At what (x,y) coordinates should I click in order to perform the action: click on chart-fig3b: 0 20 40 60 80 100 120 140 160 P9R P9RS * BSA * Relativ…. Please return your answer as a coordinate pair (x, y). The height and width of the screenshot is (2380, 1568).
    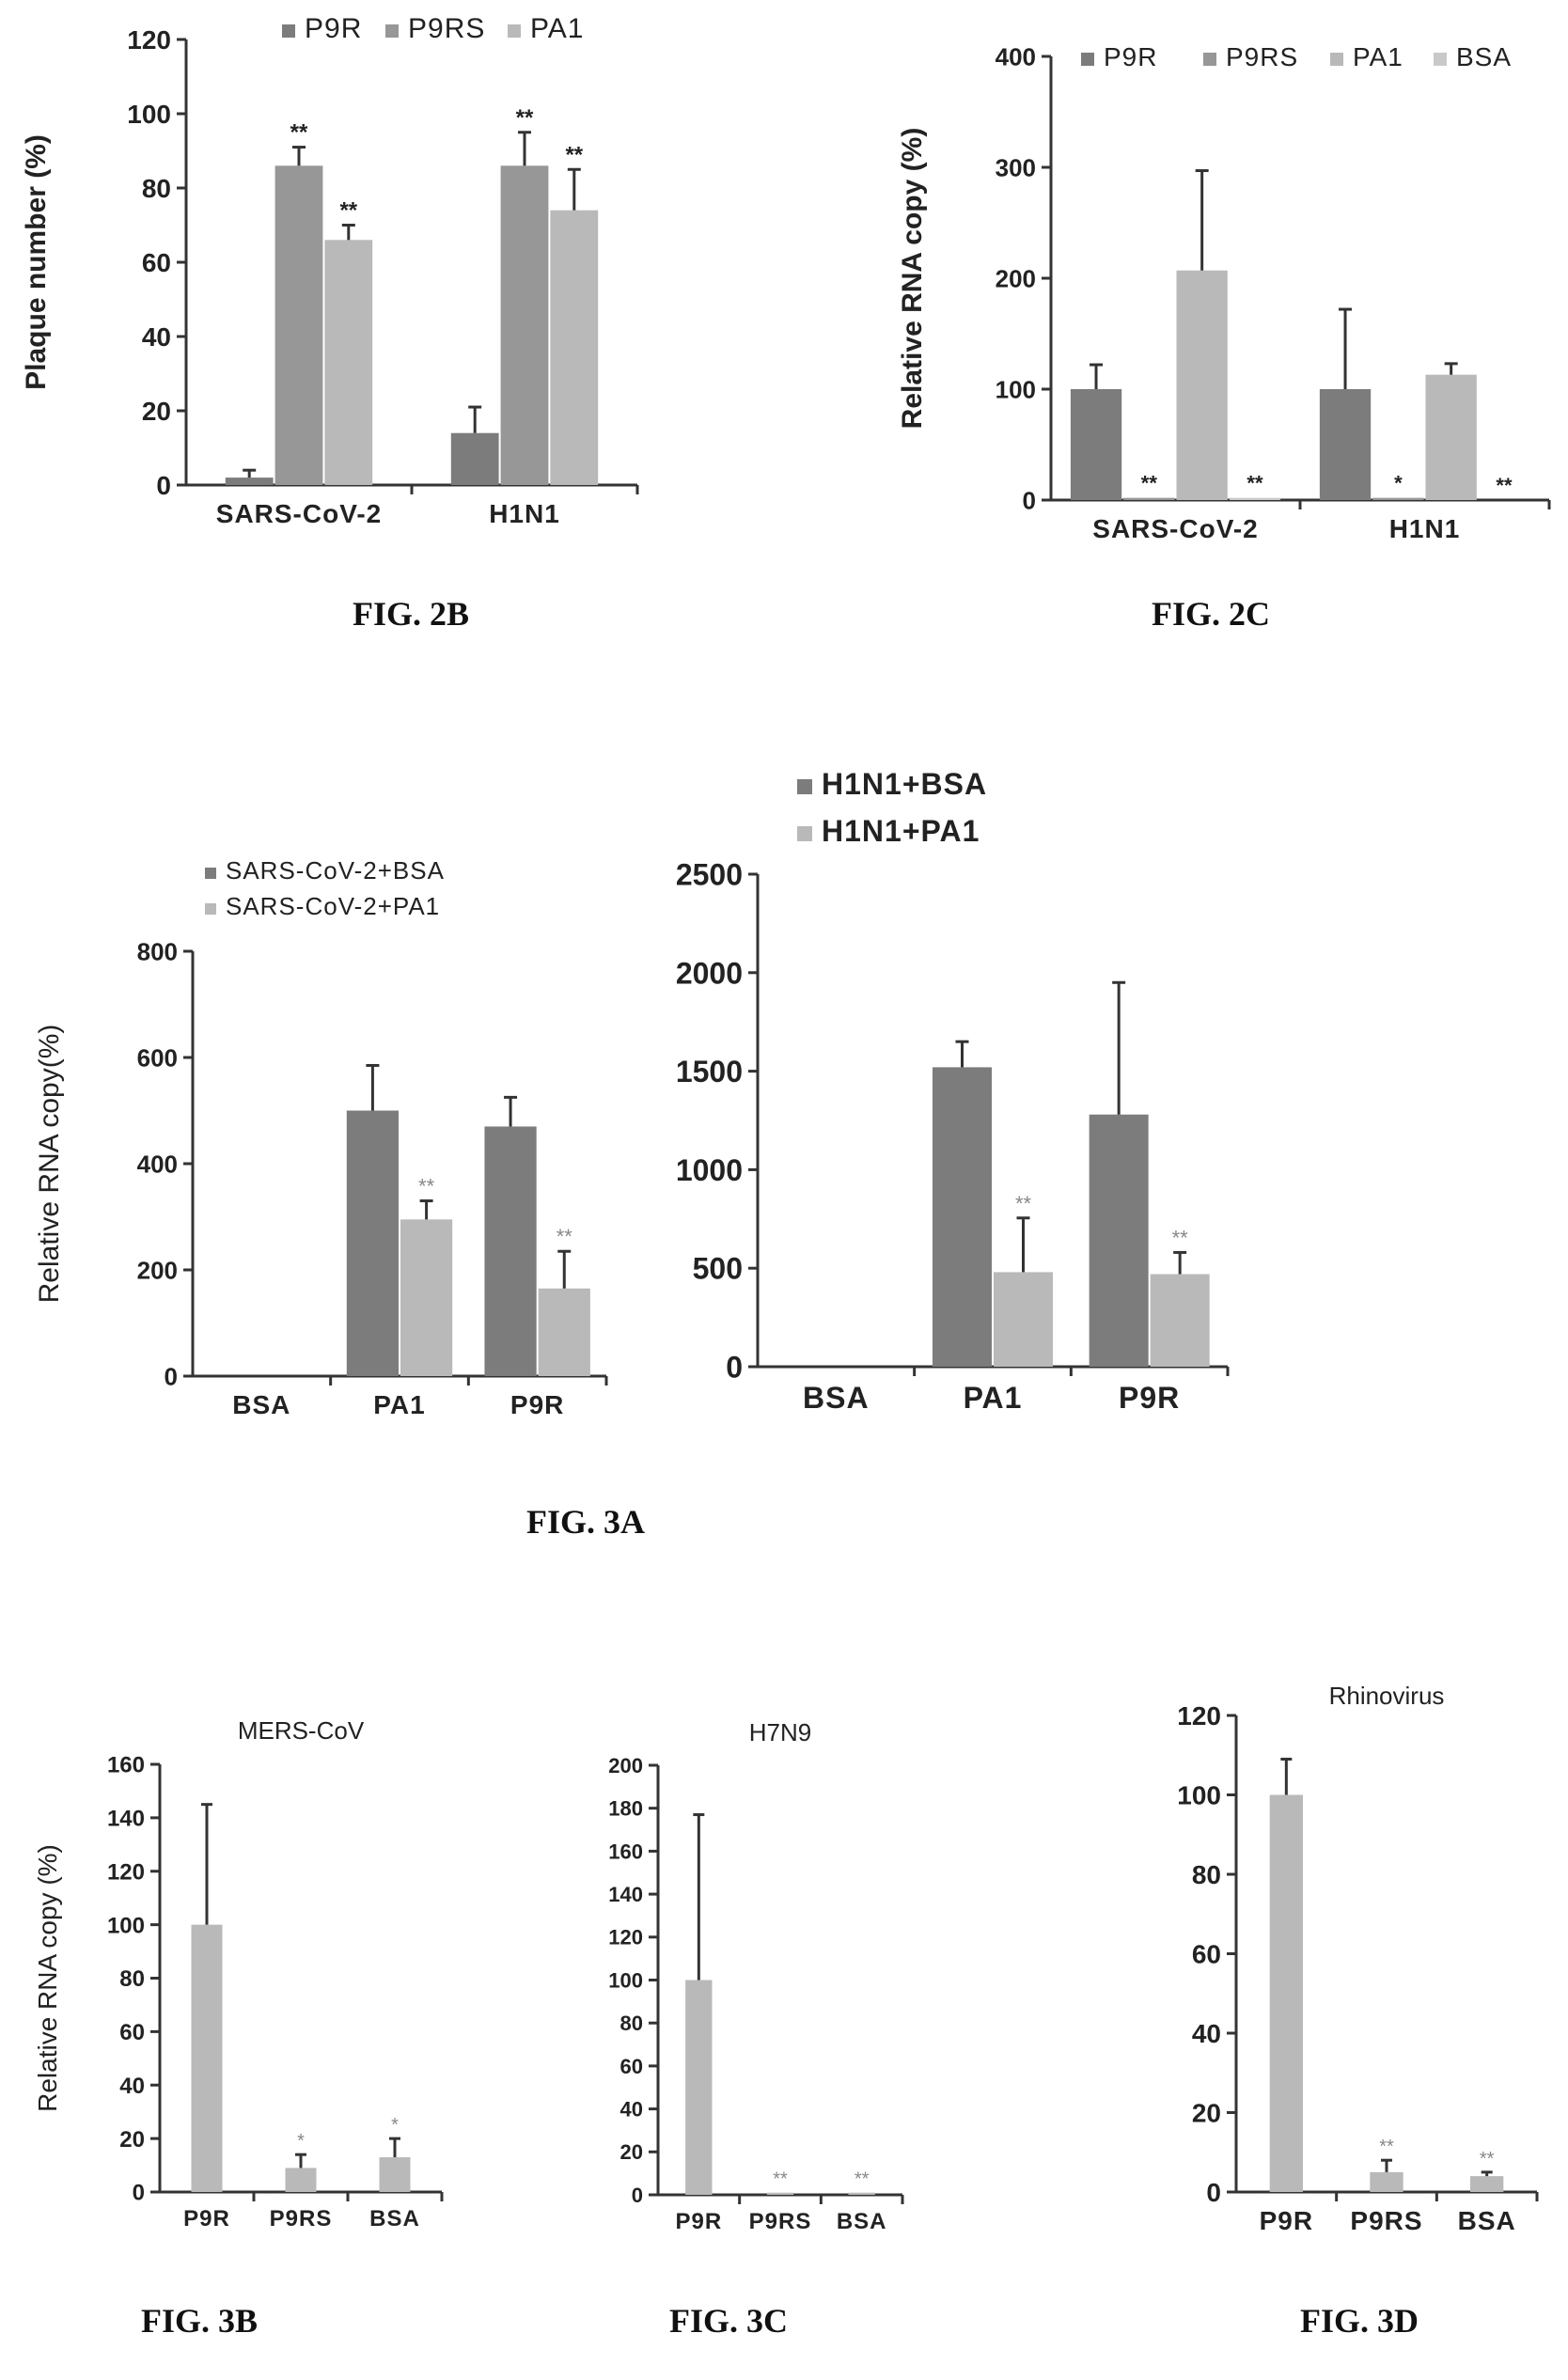
    Looking at the image, I should click on (238, 1973).